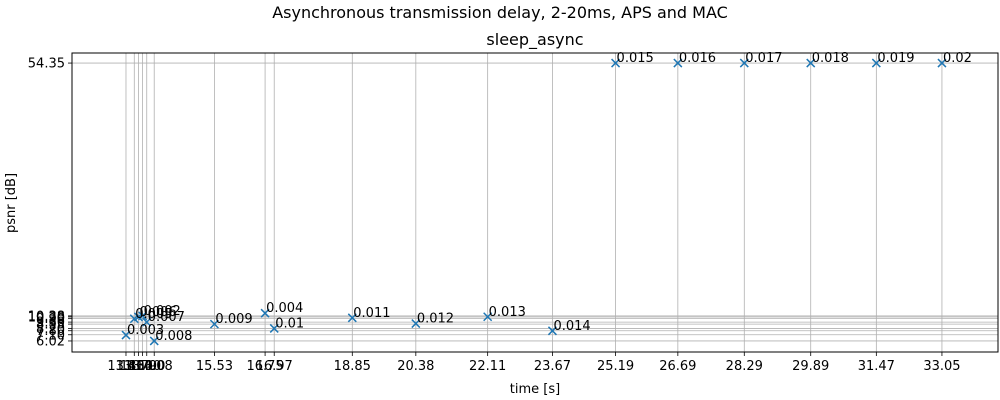 The height and width of the screenshot is (400, 1000). I want to click on x-tick-label: 13.80, so click(142, 366).